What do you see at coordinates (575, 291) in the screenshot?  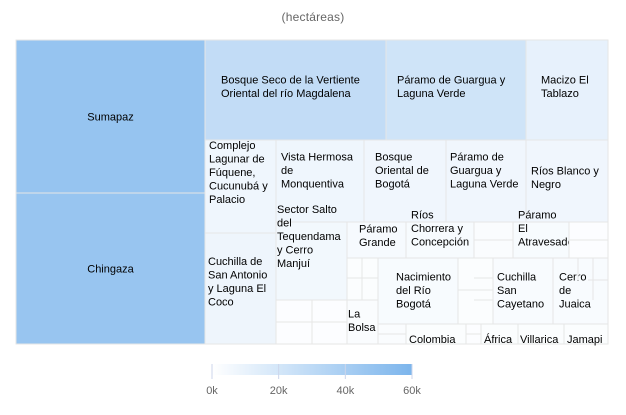 I see `treemap-cell-label: Cerro de Juaica` at bounding box center [575, 291].